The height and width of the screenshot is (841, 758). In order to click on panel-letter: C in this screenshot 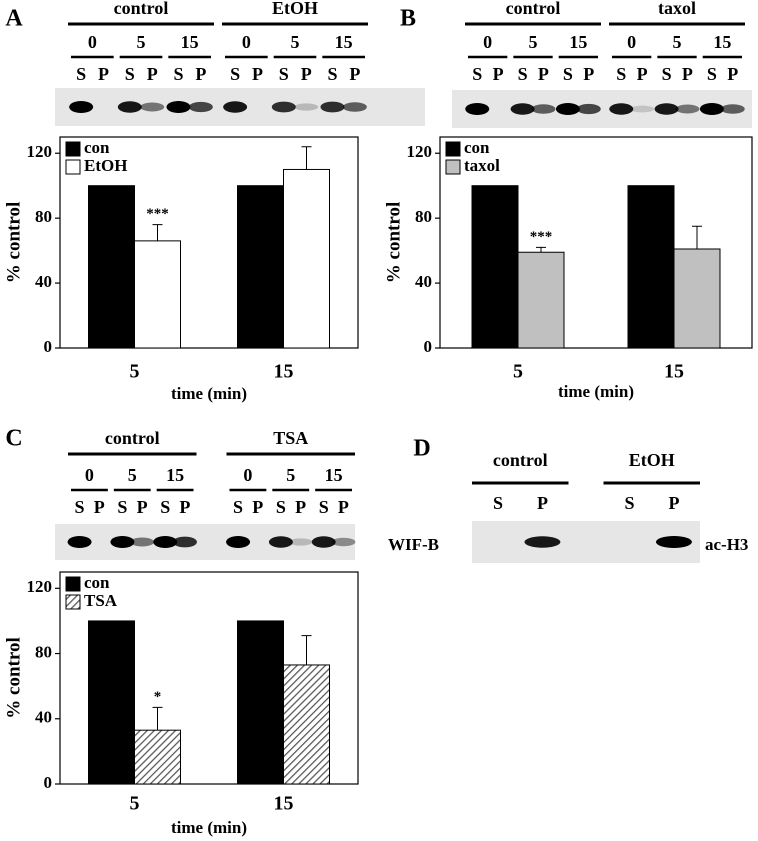, I will do `click(13, 439)`.